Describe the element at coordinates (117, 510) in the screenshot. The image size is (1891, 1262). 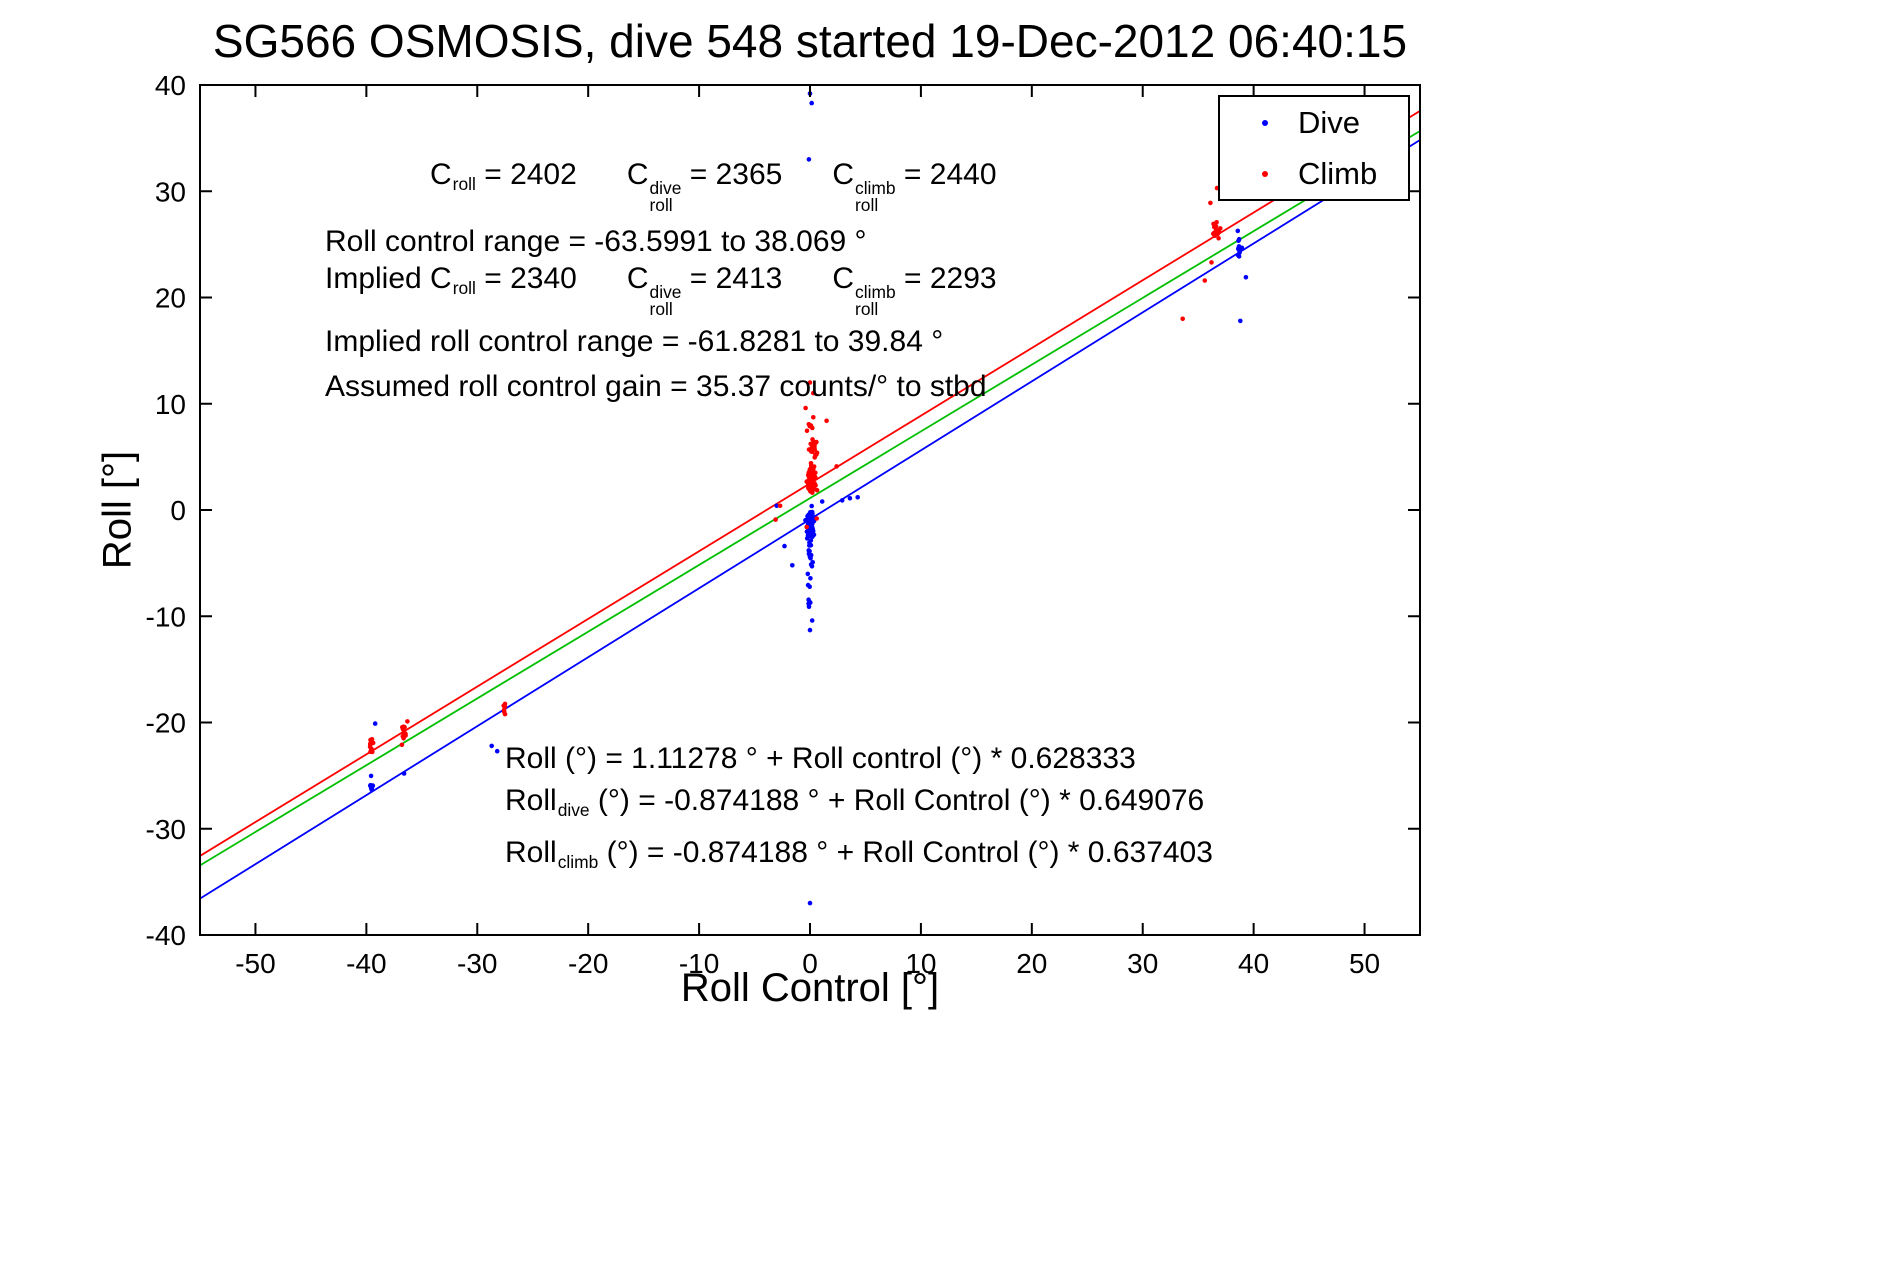
I see `y-axis-label: Roll [°]` at that location.